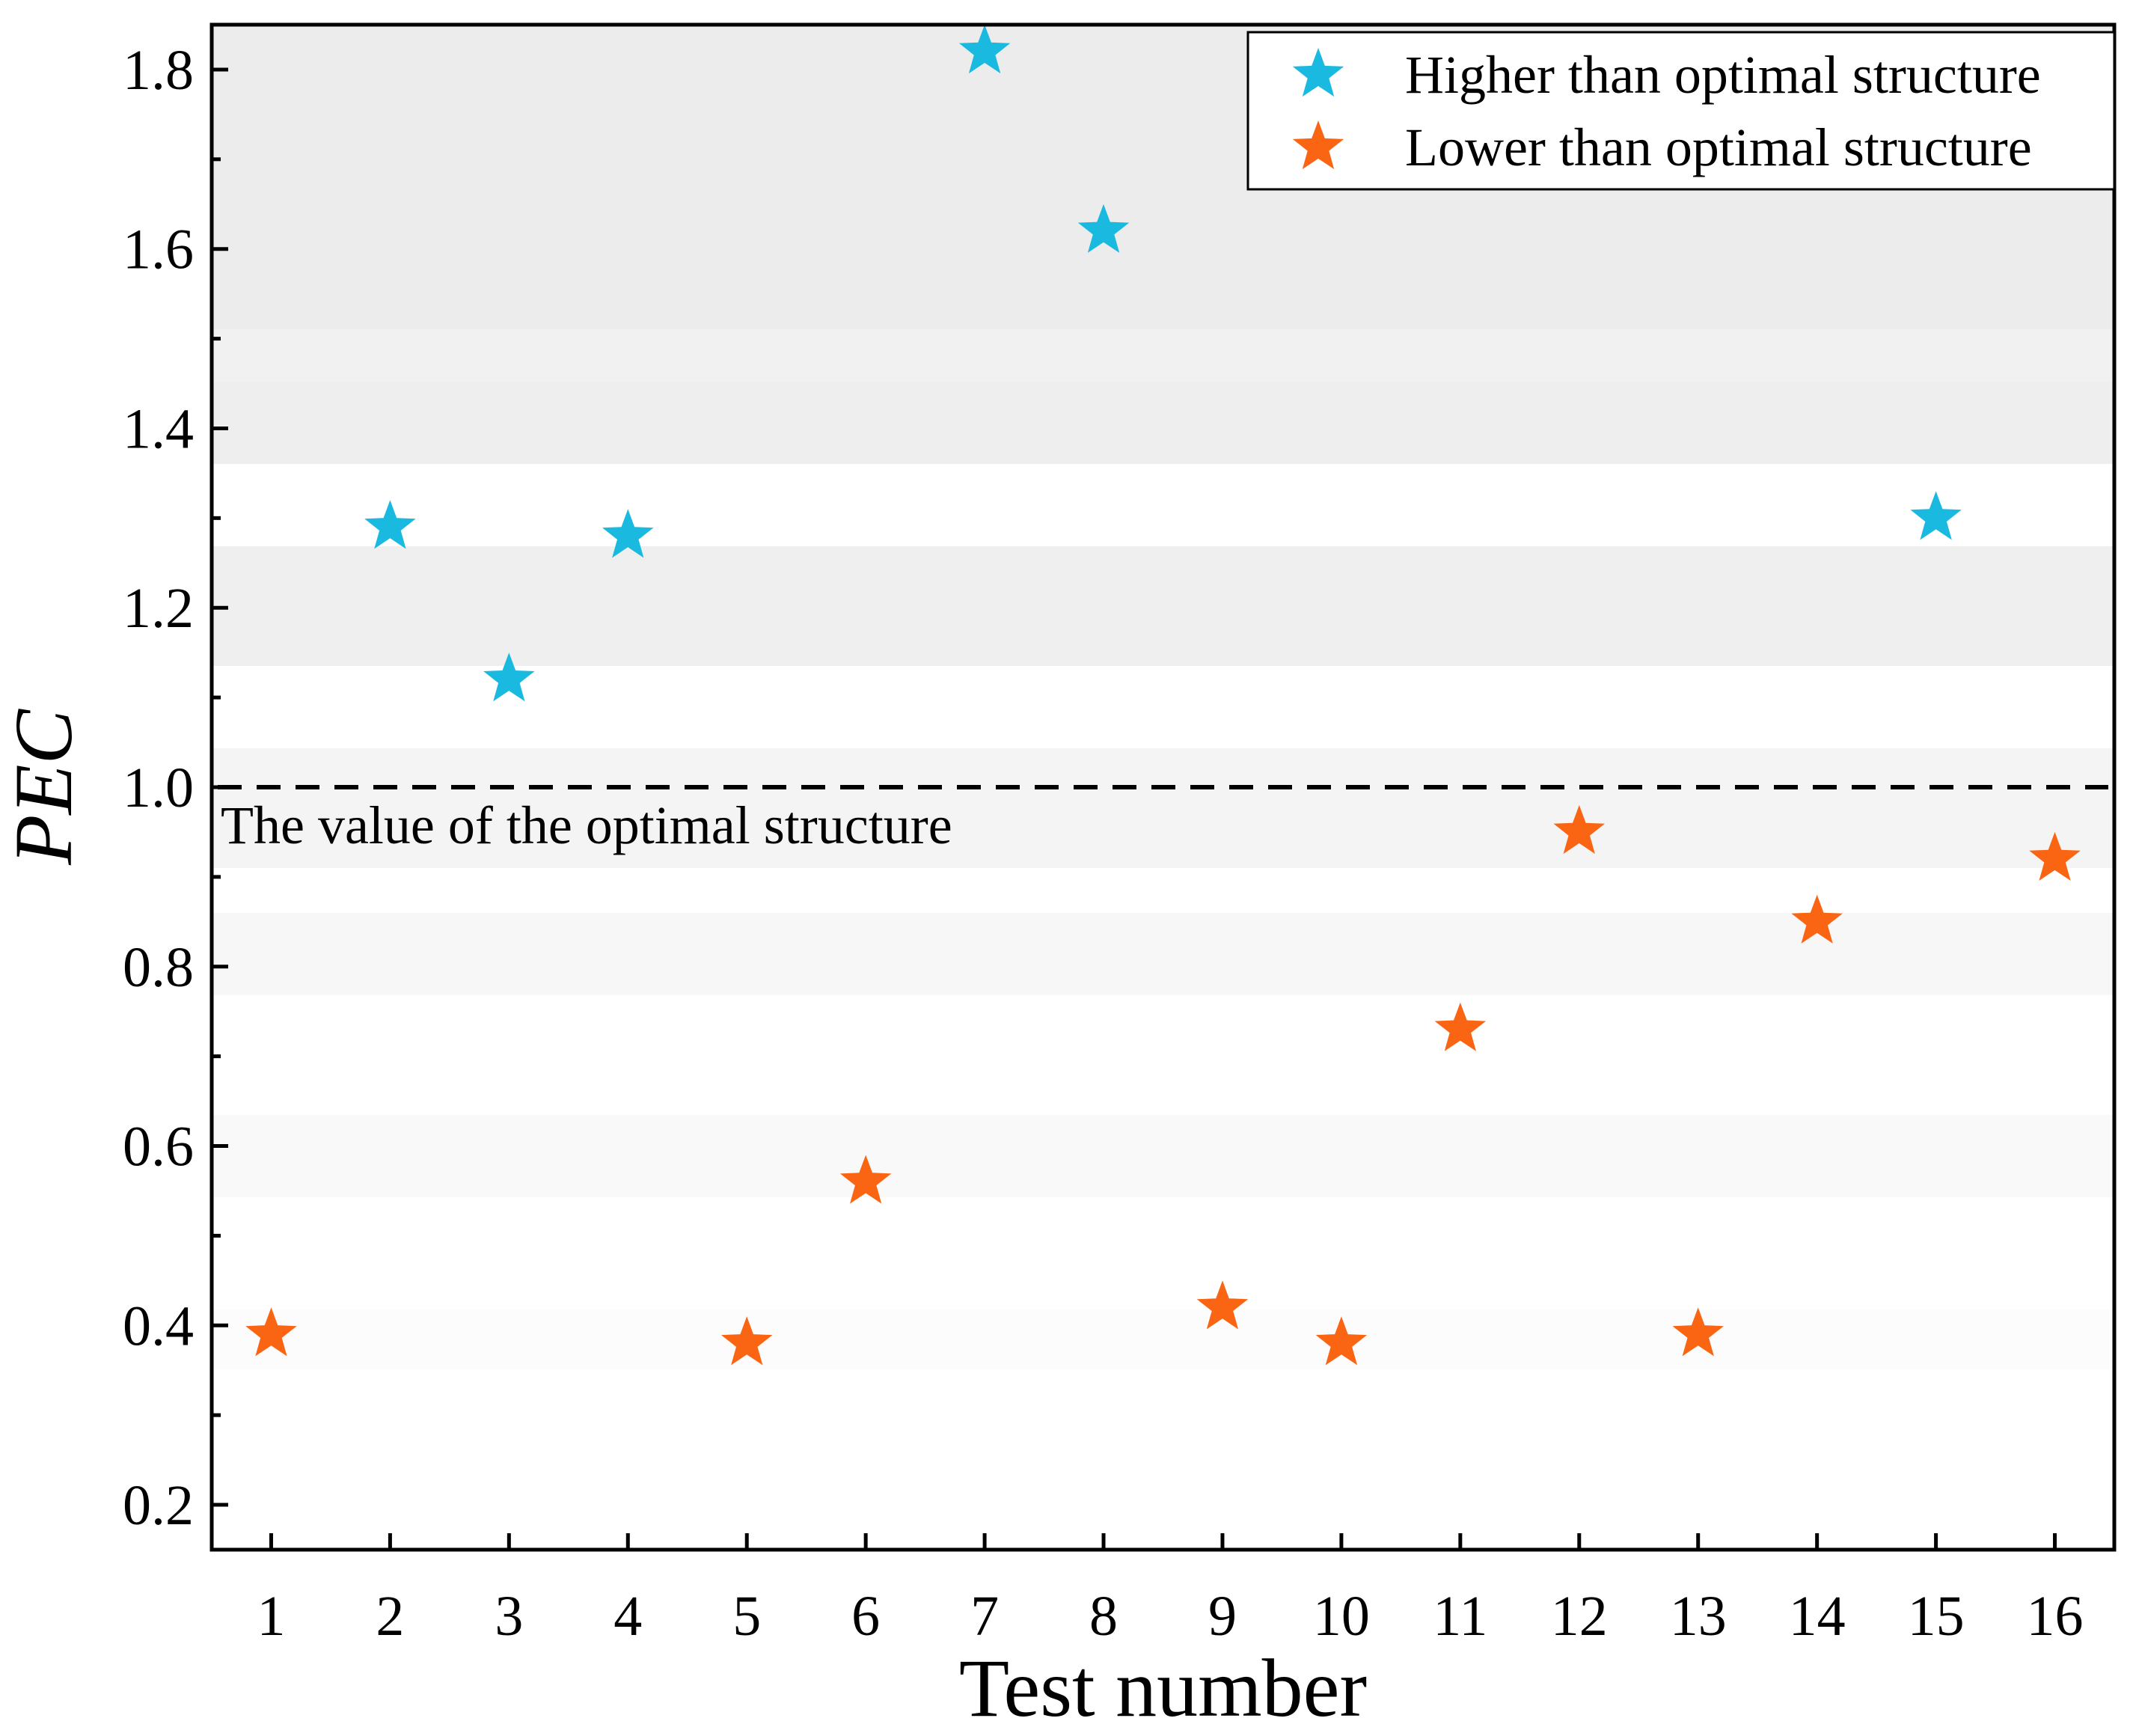  I want to click on x-tick-label: 10, so click(1341, 1616).